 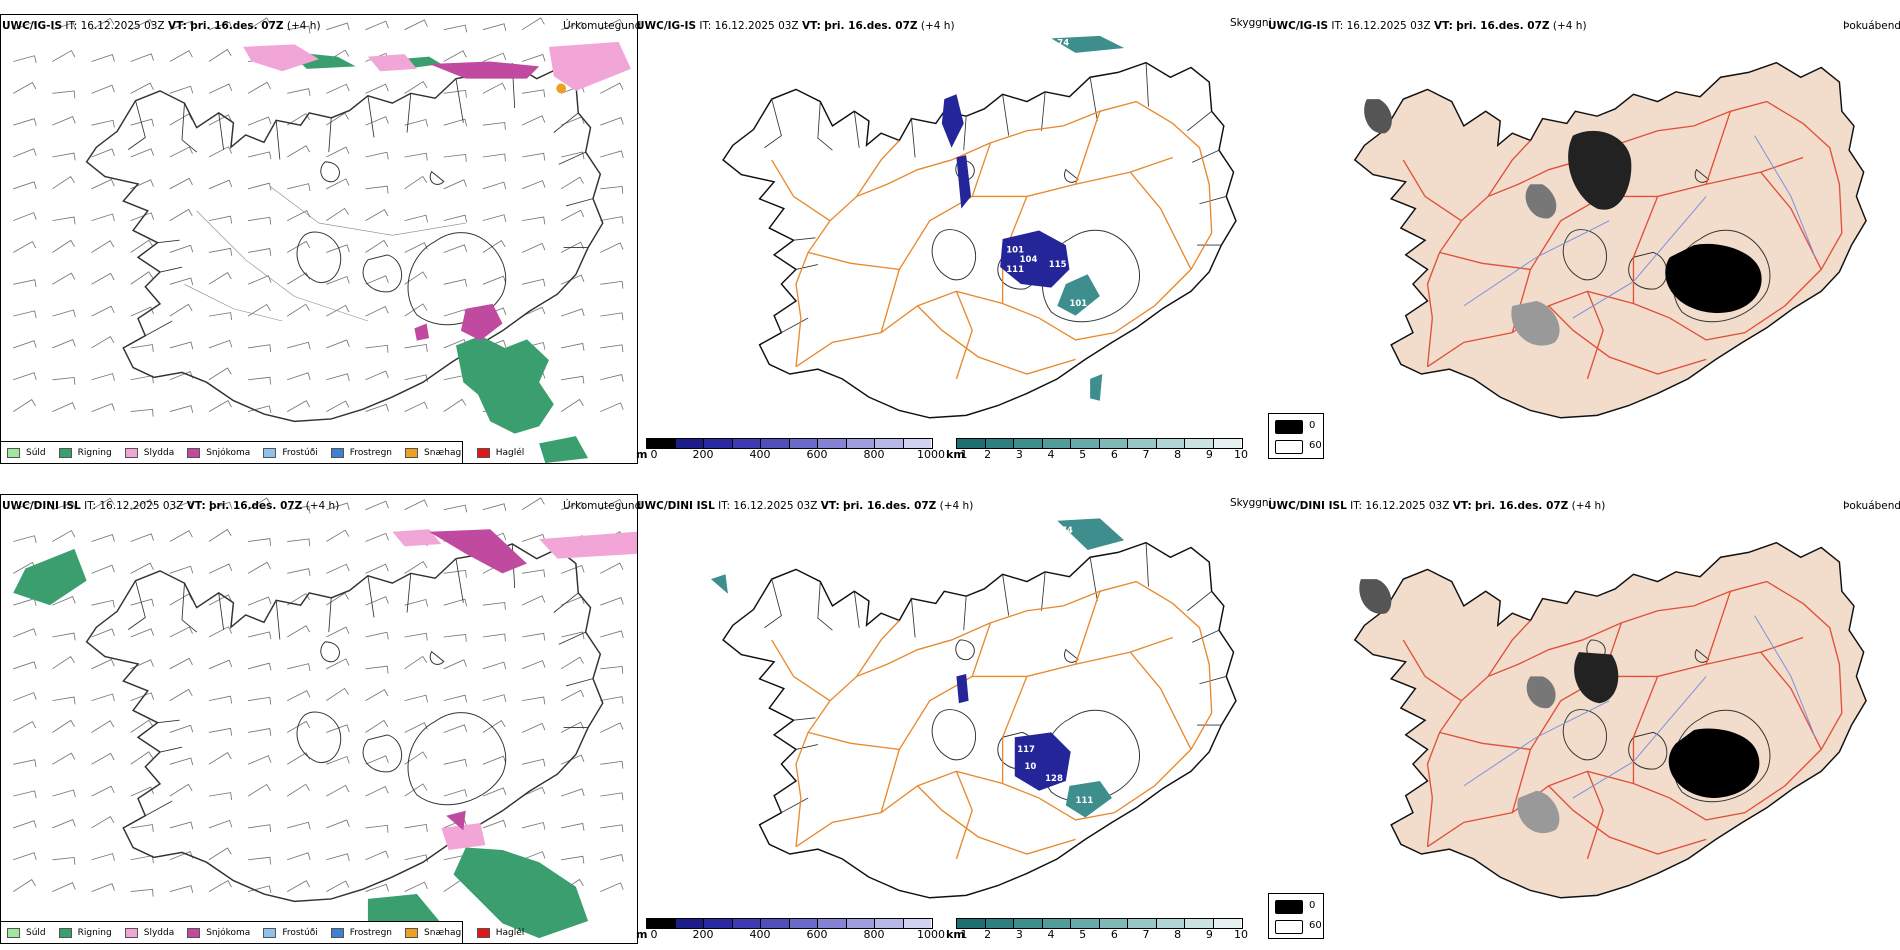 I want to click on it-label: IT:, so click(x=90, y=506).